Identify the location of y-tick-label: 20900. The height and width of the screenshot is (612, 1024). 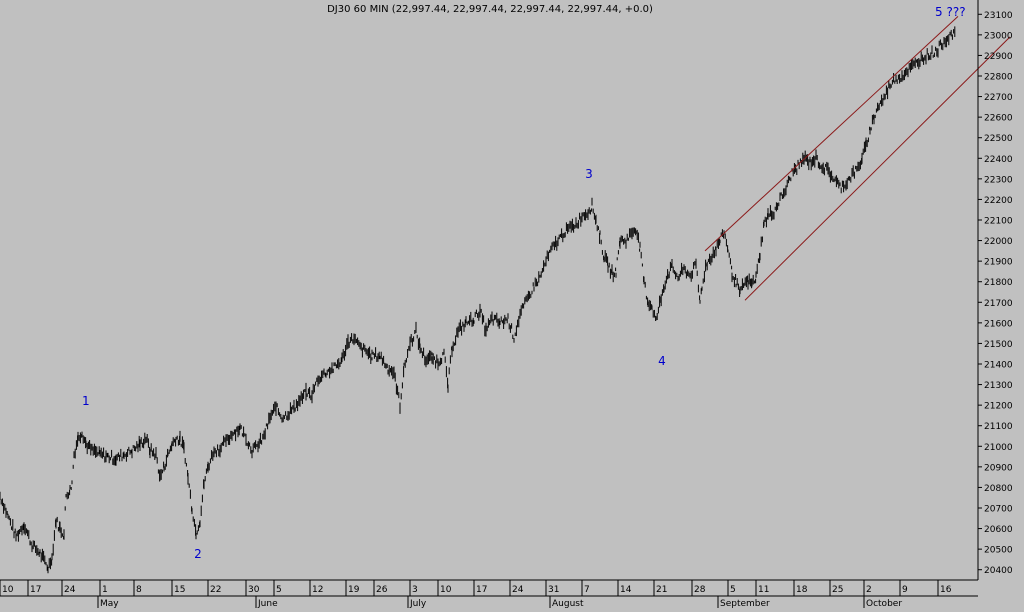
(998, 468).